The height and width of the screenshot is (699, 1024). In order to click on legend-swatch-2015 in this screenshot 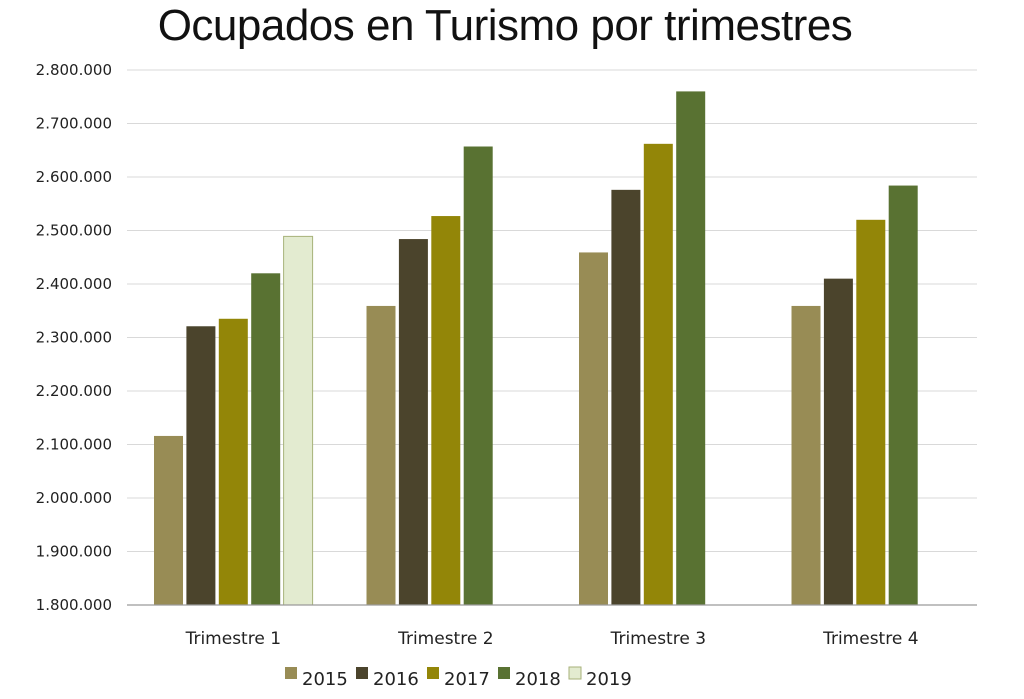, I will do `click(291, 673)`.